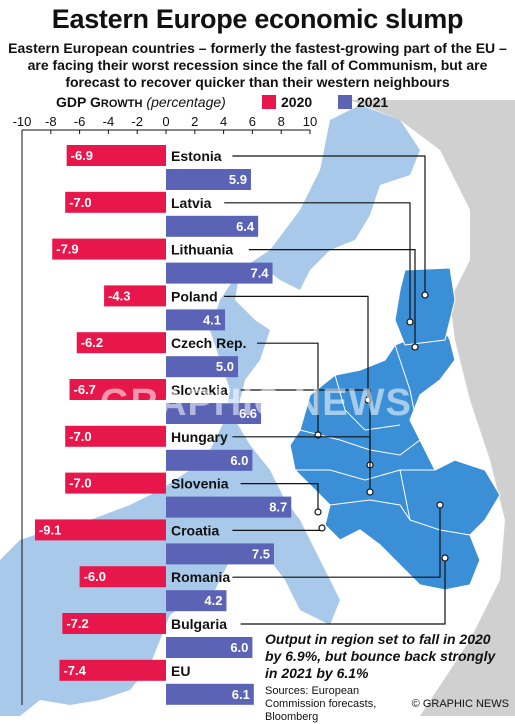  What do you see at coordinates (238, 179) in the screenshot?
I see `bar-value-label-2021: 5.9` at bounding box center [238, 179].